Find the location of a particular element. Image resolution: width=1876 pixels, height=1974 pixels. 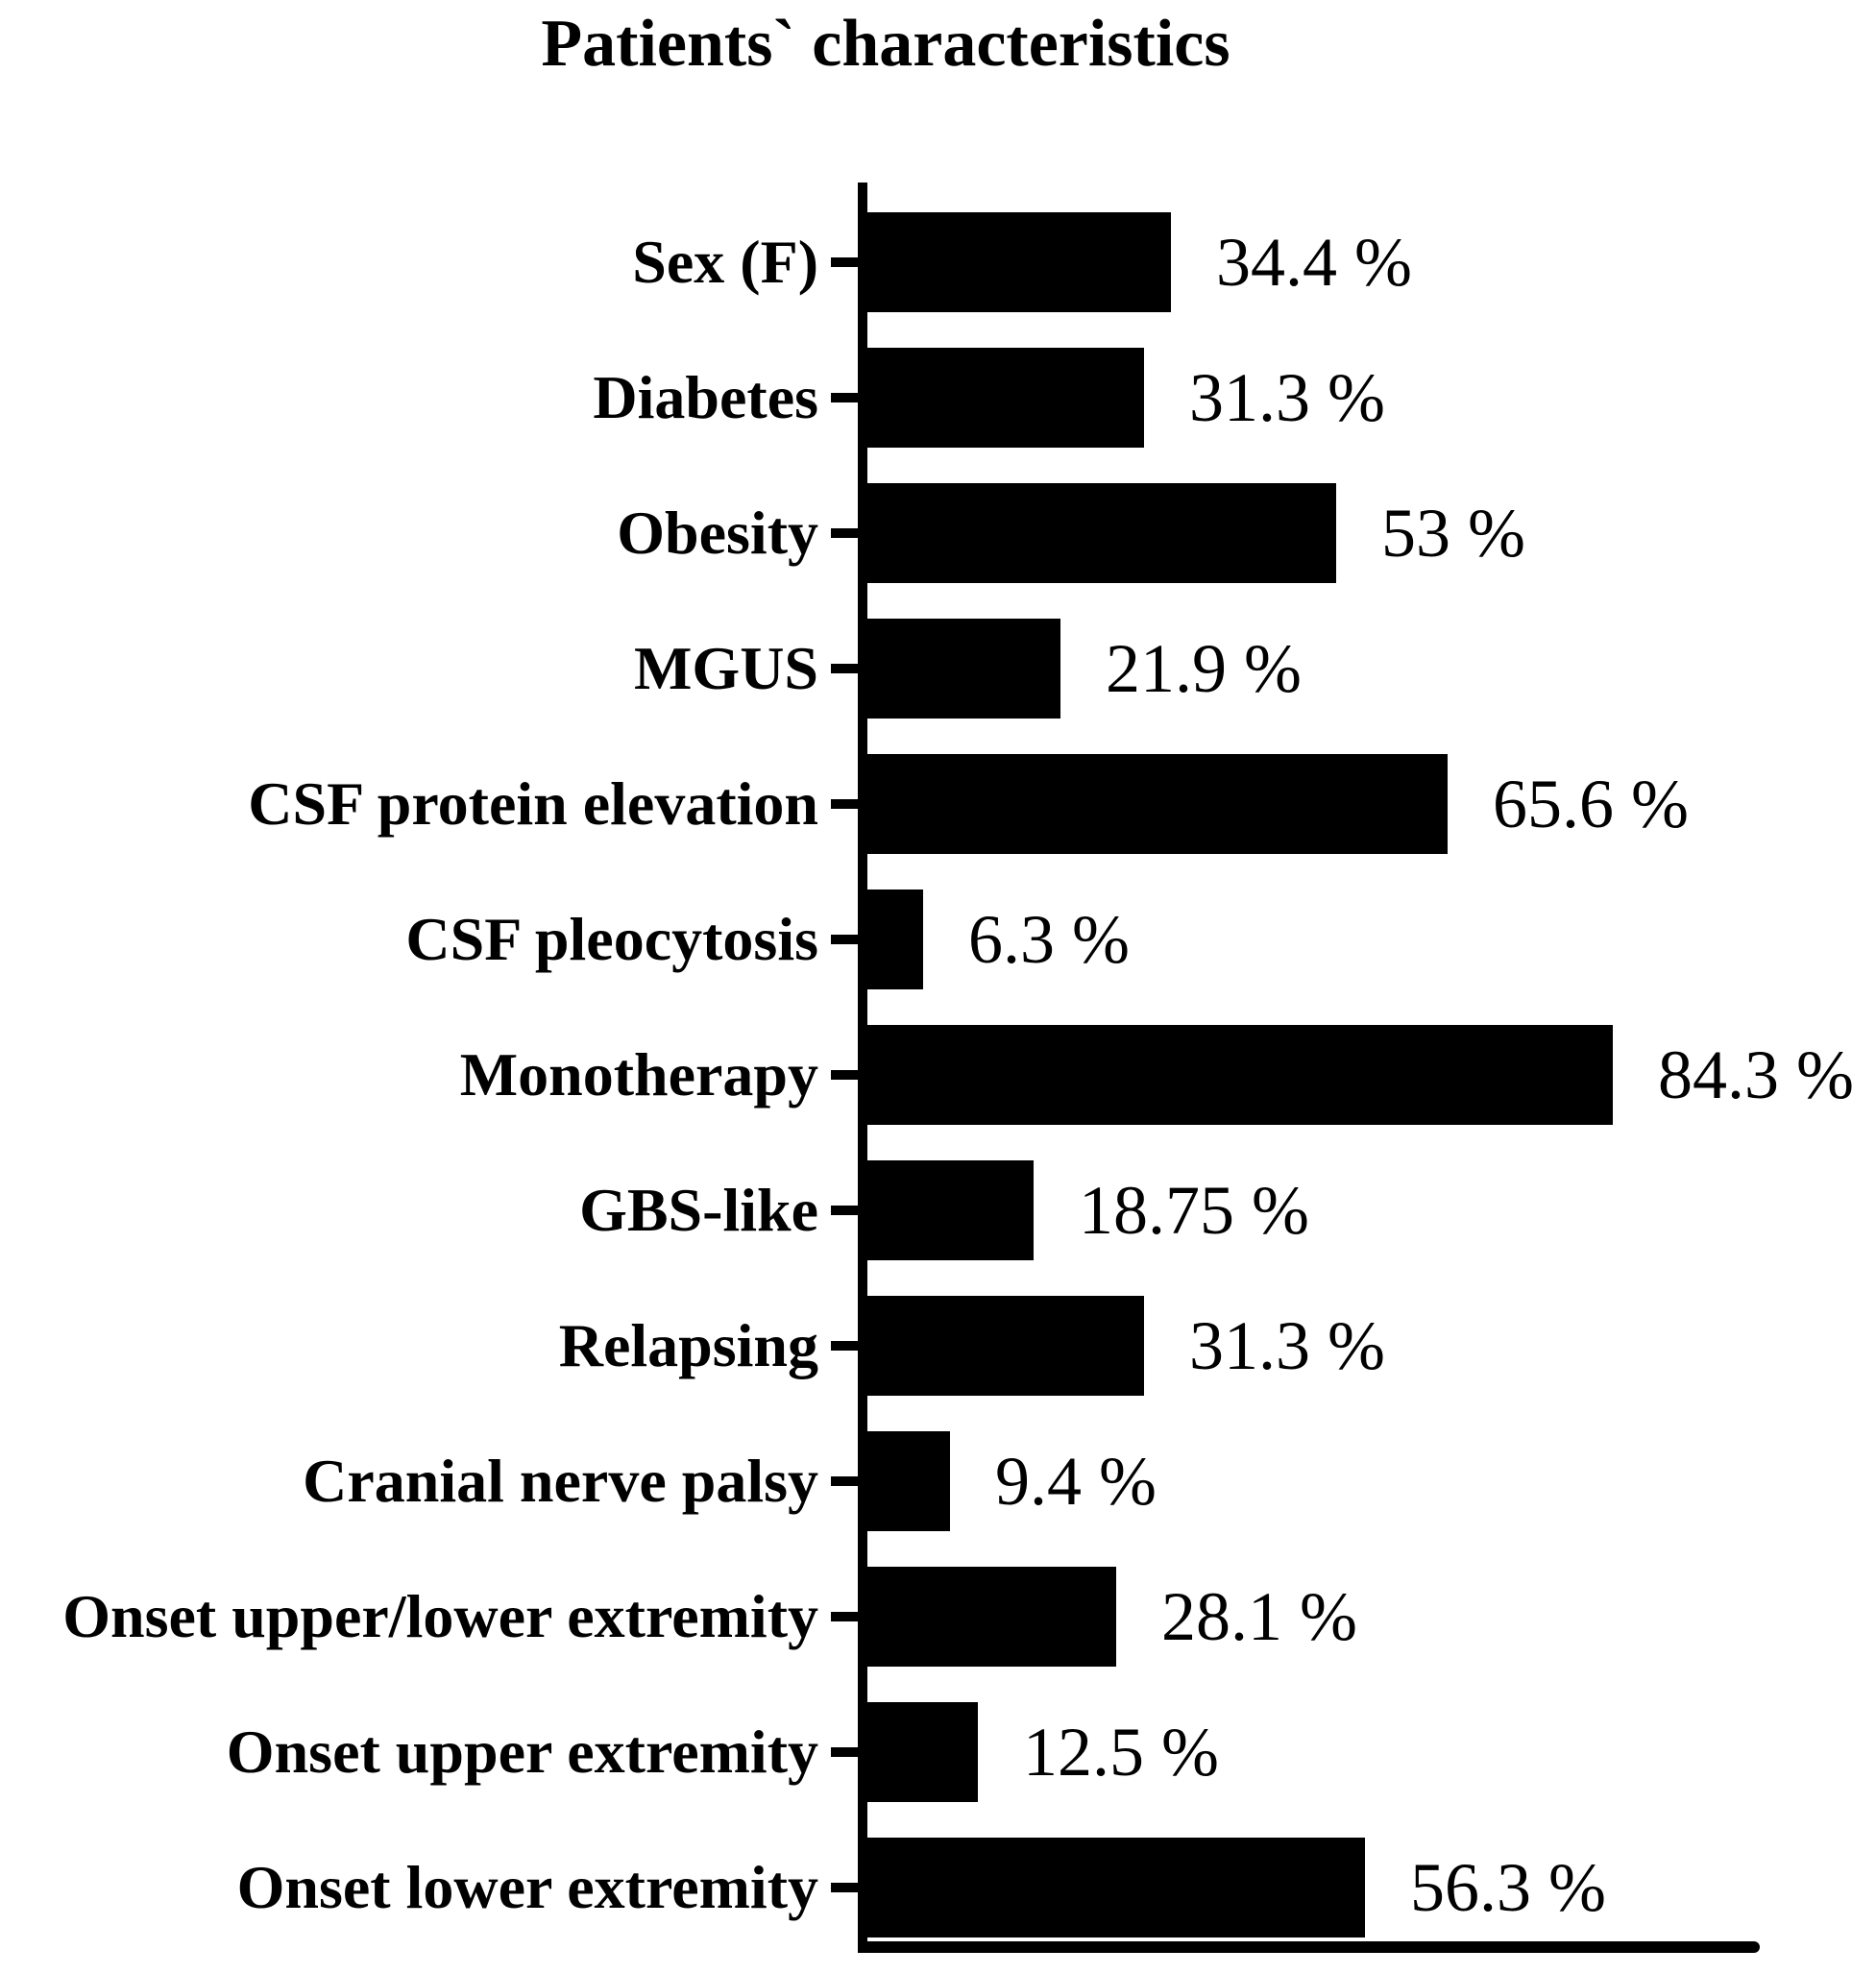

bar-row: Relapsing 31.3 % is located at coordinates (938, 1345).